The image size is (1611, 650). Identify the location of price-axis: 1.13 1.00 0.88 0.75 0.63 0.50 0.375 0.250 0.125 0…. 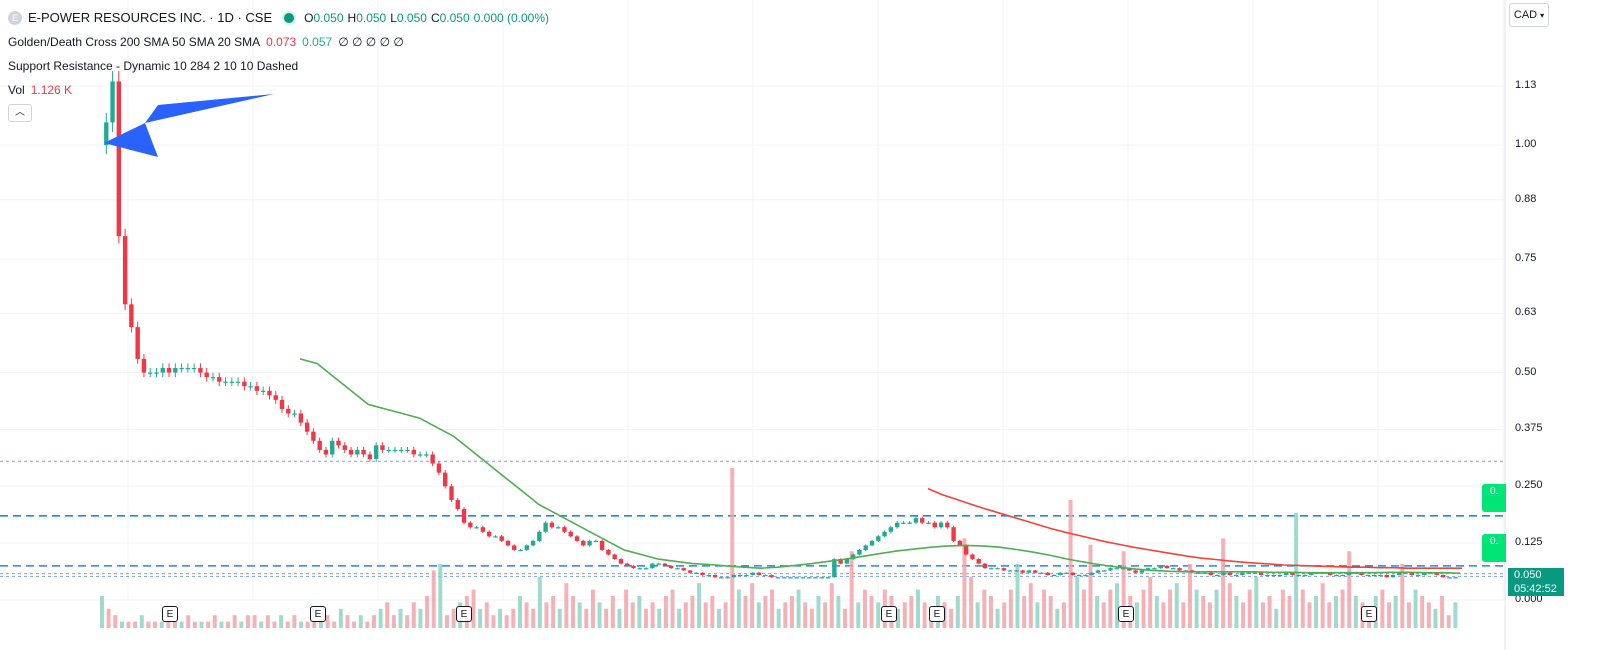
(1558, 325).